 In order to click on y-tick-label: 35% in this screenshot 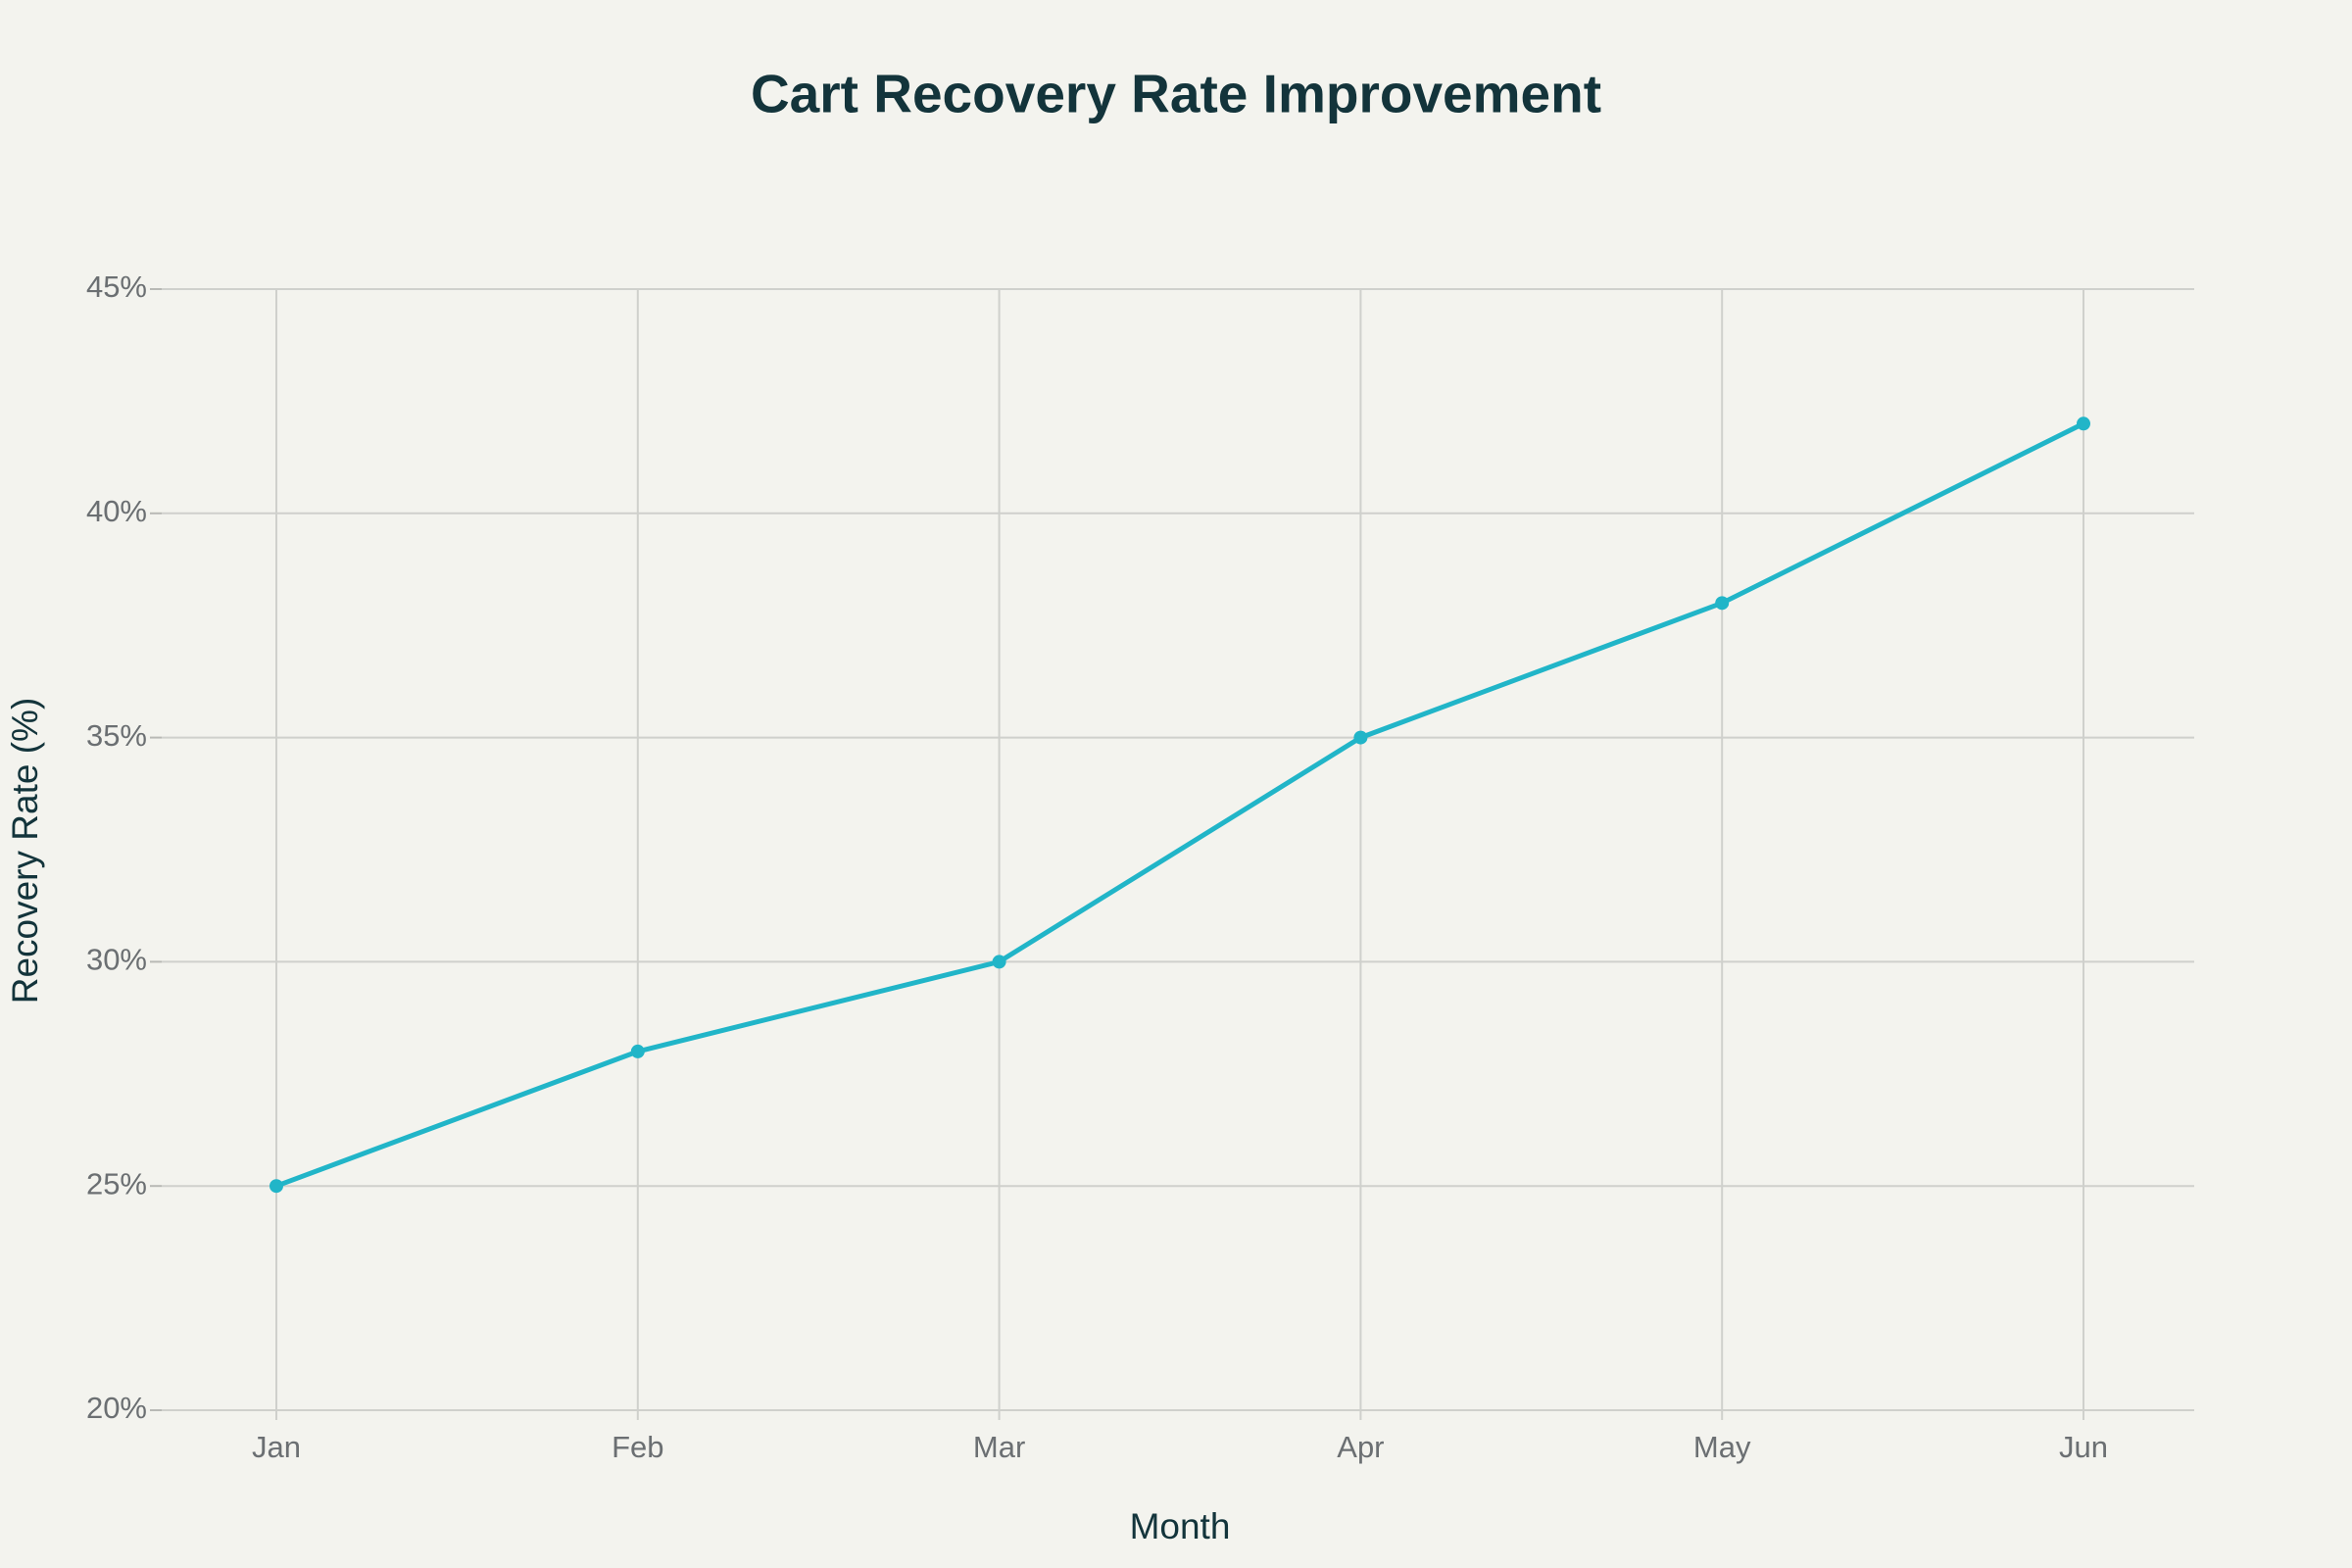, I will do `click(116, 735)`.